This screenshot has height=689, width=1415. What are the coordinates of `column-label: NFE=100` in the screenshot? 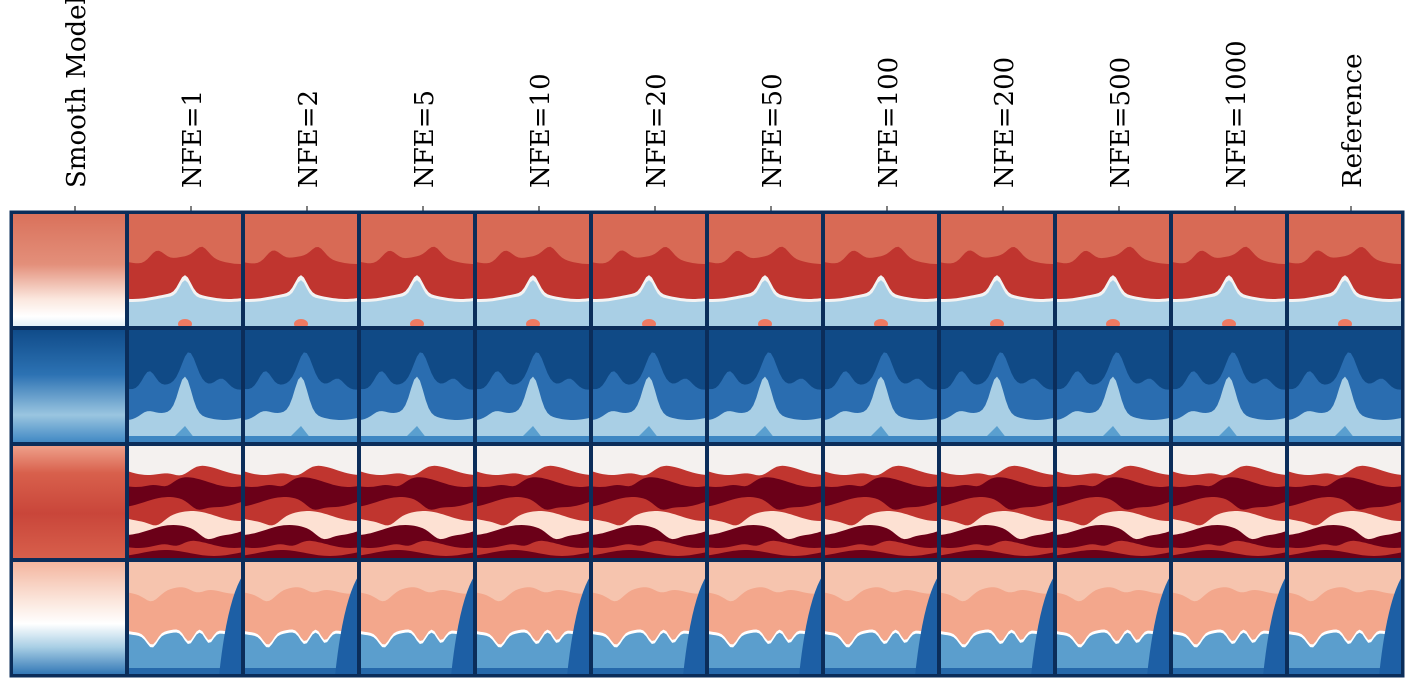 It's located at (889, 122).